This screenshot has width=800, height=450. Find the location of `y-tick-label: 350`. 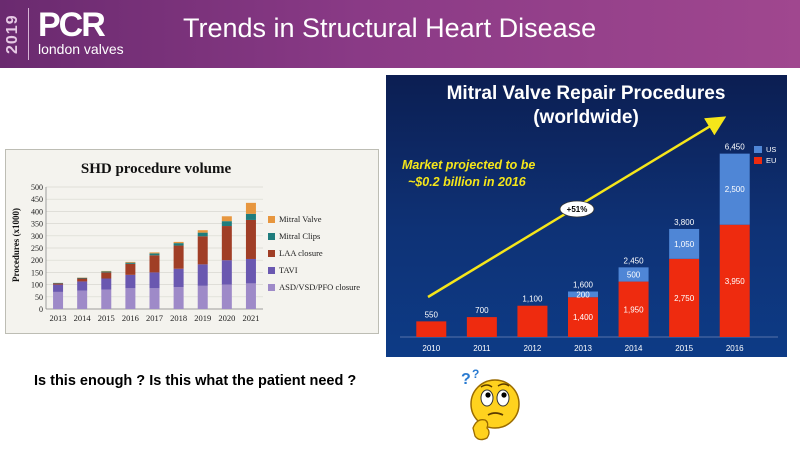

y-tick-label: 350 is located at coordinates (37, 224).